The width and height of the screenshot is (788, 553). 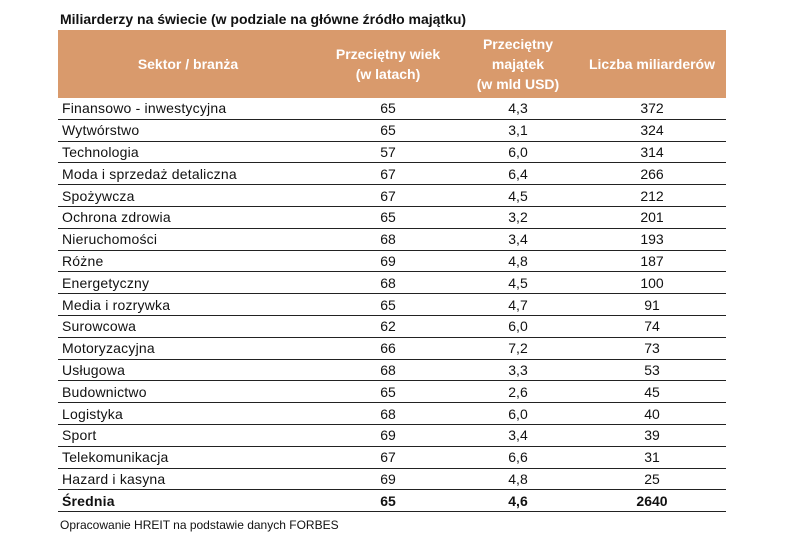 I want to click on cell-age: 57, so click(x=388, y=152).